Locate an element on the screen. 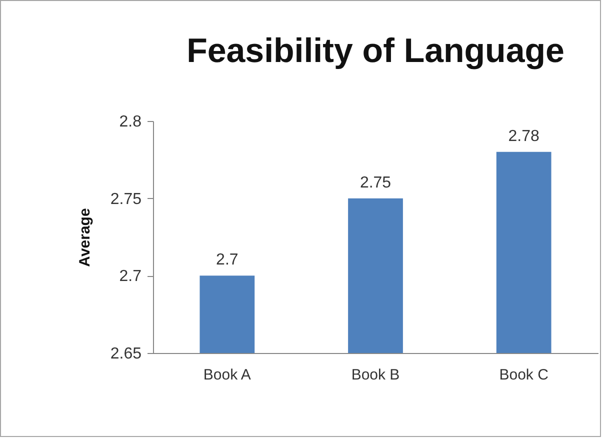  y-tick-label: 2.7 is located at coordinates (130, 277).